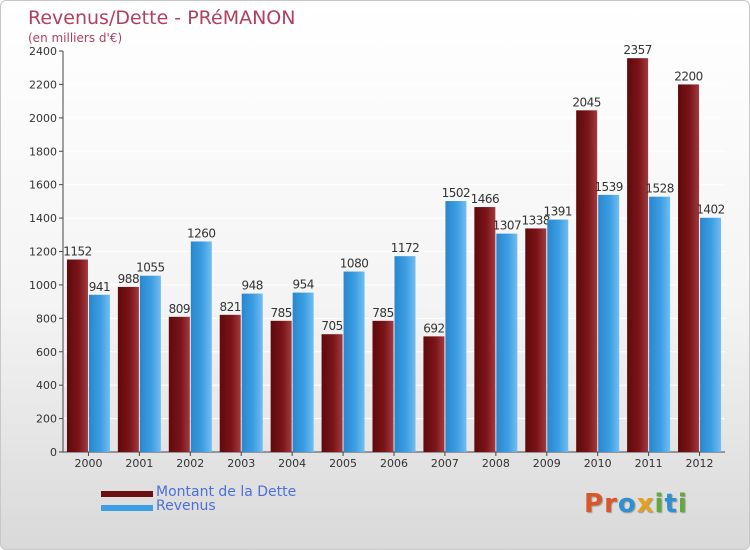 Image resolution: width=750 pixels, height=550 pixels. Describe the element at coordinates (700, 463) in the screenshot. I see `x-tick-label: 2012` at that location.